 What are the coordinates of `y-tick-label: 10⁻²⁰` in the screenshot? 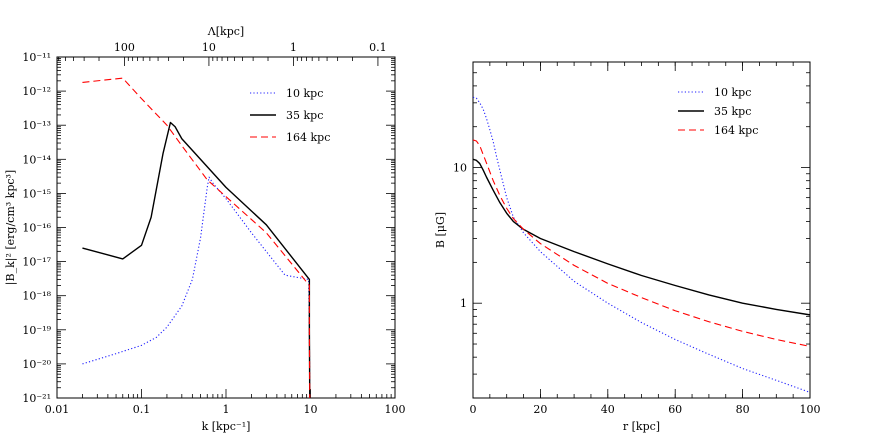 It's located at (36, 364).